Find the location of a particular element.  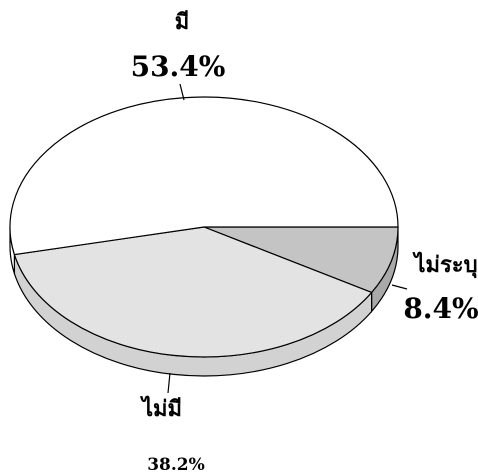

pie-slice-mai-rabu is located at coordinates (301, 260).